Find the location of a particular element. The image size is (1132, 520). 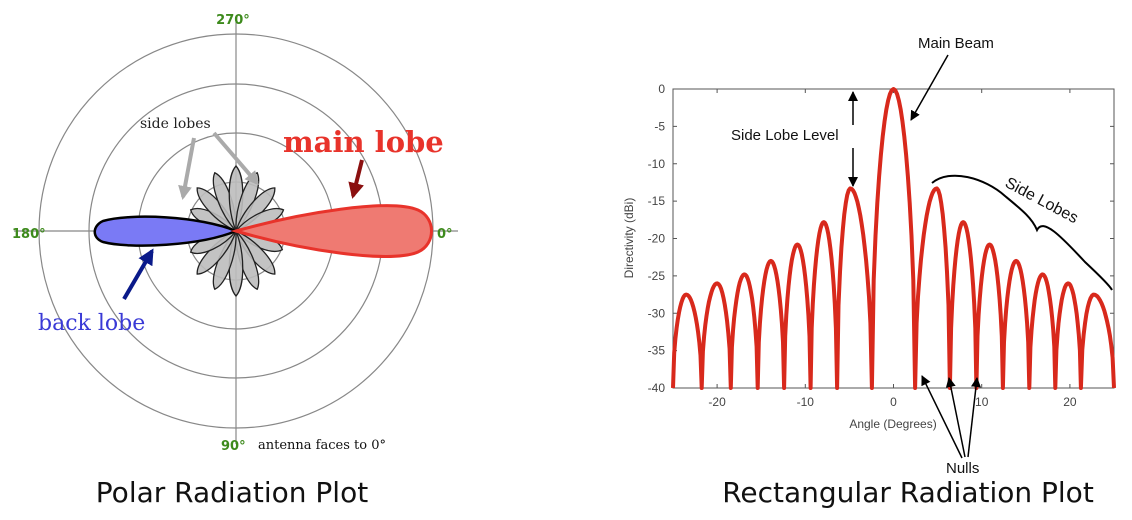

main-lobe-arrow is located at coordinates (356, 179).